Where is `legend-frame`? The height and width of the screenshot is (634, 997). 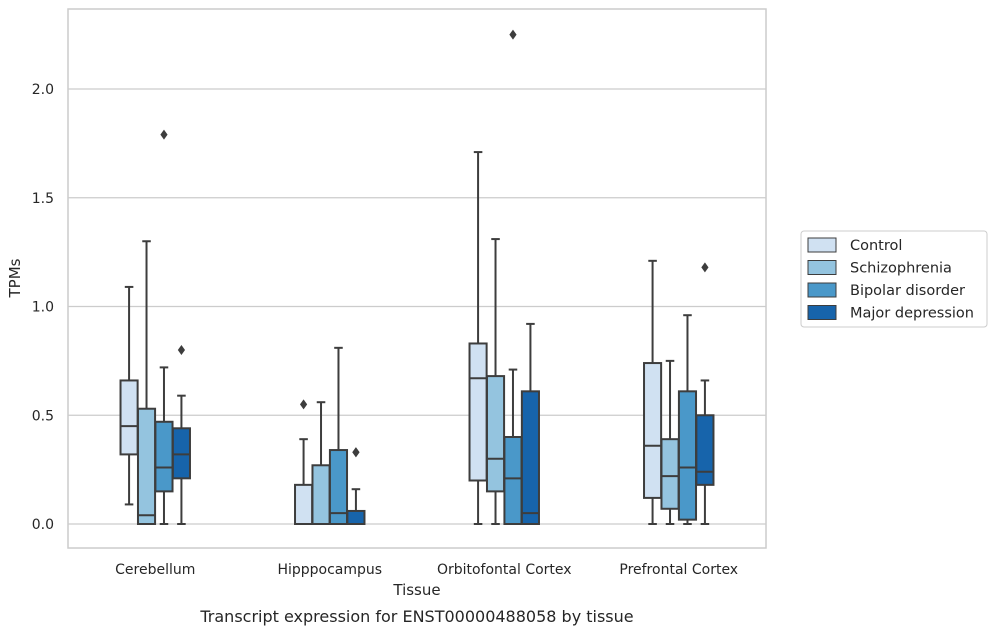
legend-frame is located at coordinates (894, 279).